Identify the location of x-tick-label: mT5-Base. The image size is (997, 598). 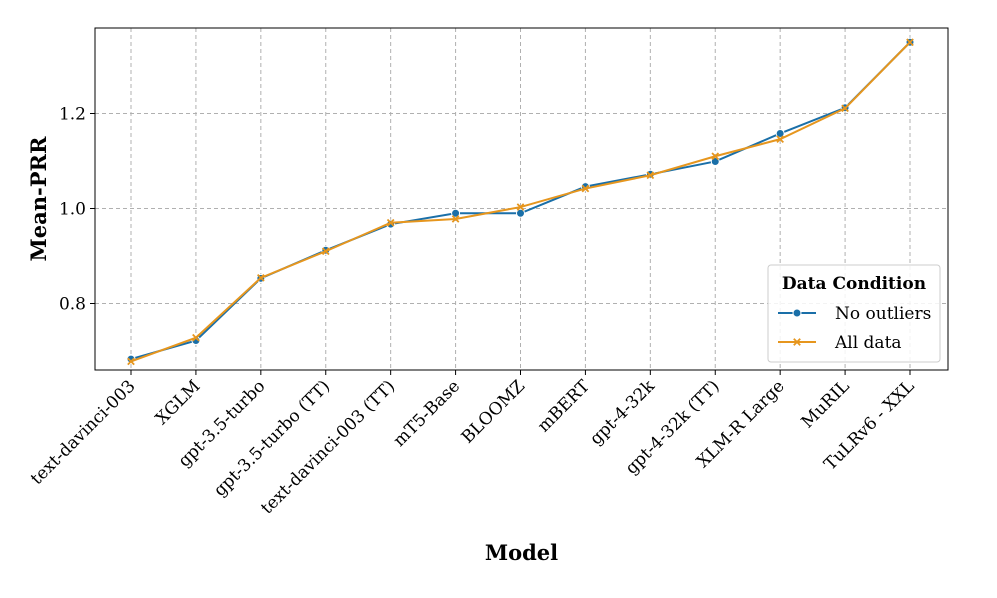
(427, 413).